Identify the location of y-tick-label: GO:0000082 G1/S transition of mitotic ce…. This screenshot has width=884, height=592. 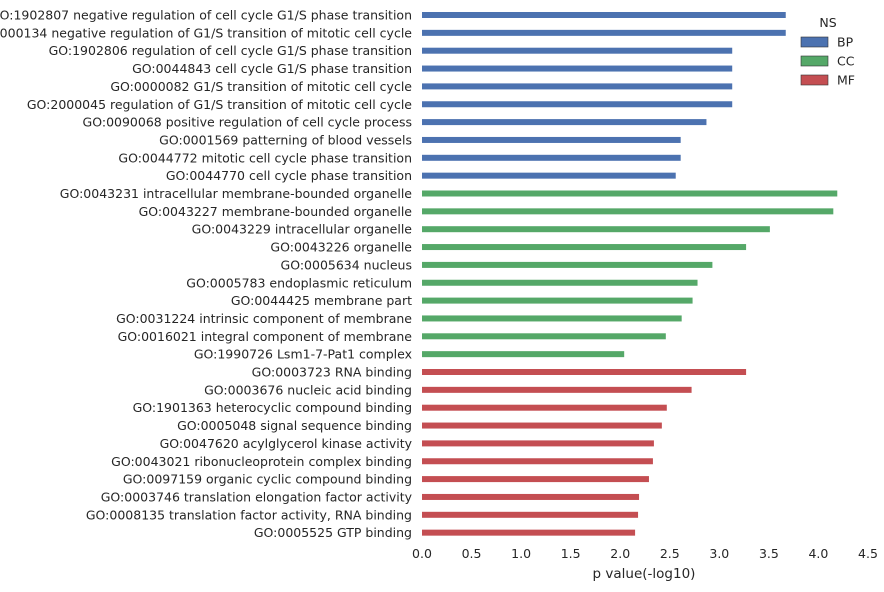
(261, 86).